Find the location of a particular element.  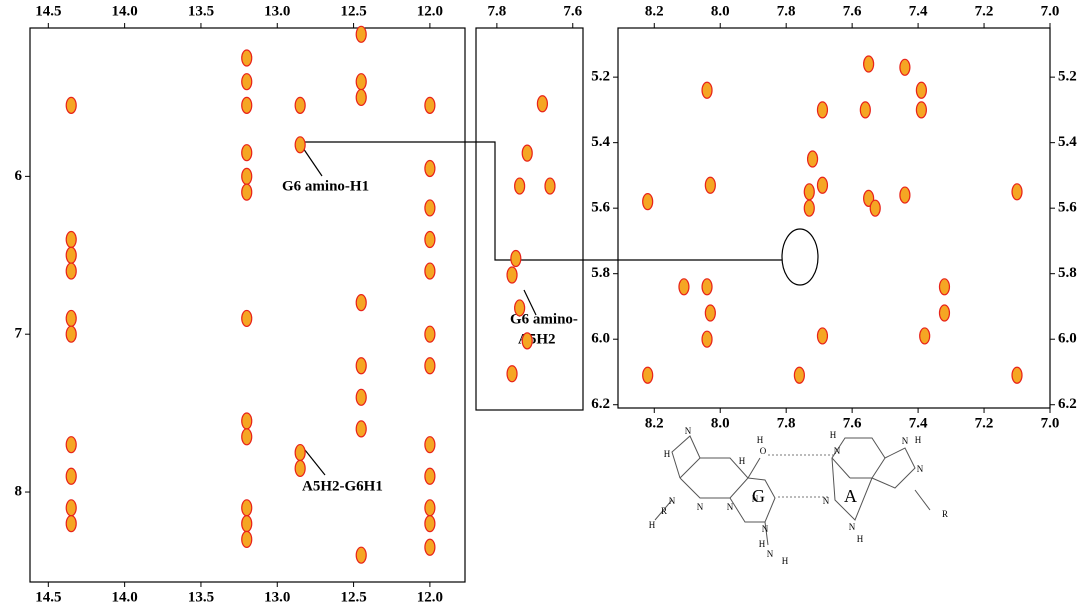

highlight-oval is located at coordinates (800, 257).